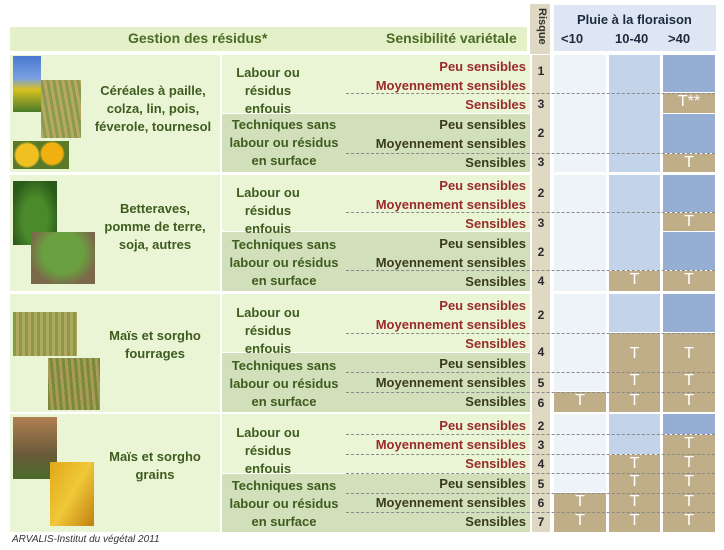 This screenshot has height=550, width=724. I want to click on crop-2: Betteraves, pomme de terre, soja, autres, so click(155, 226).